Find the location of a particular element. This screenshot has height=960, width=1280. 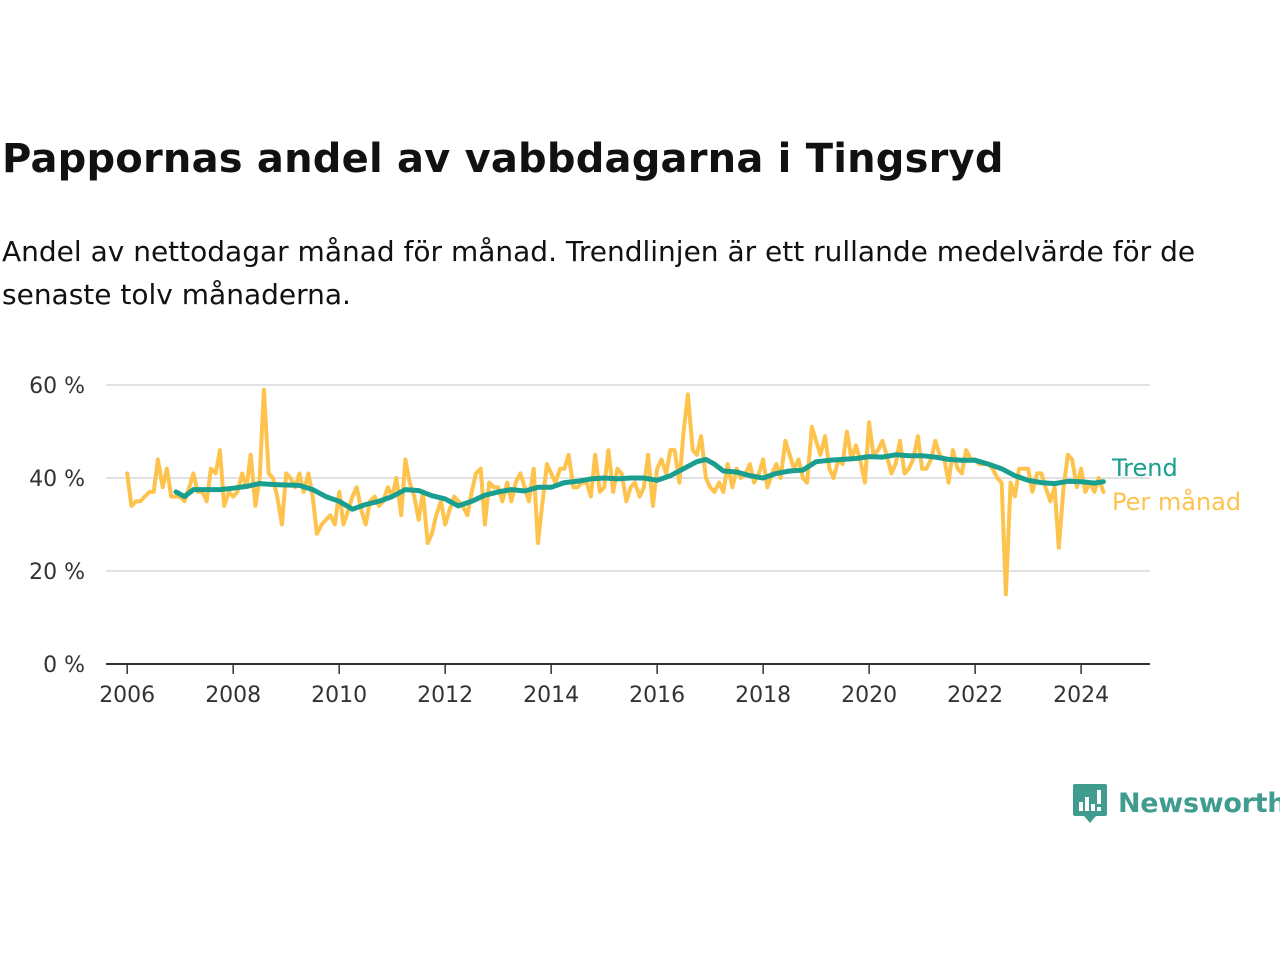

newsworthy-logo-text: Newsworthy is located at coordinates (1199, 803).